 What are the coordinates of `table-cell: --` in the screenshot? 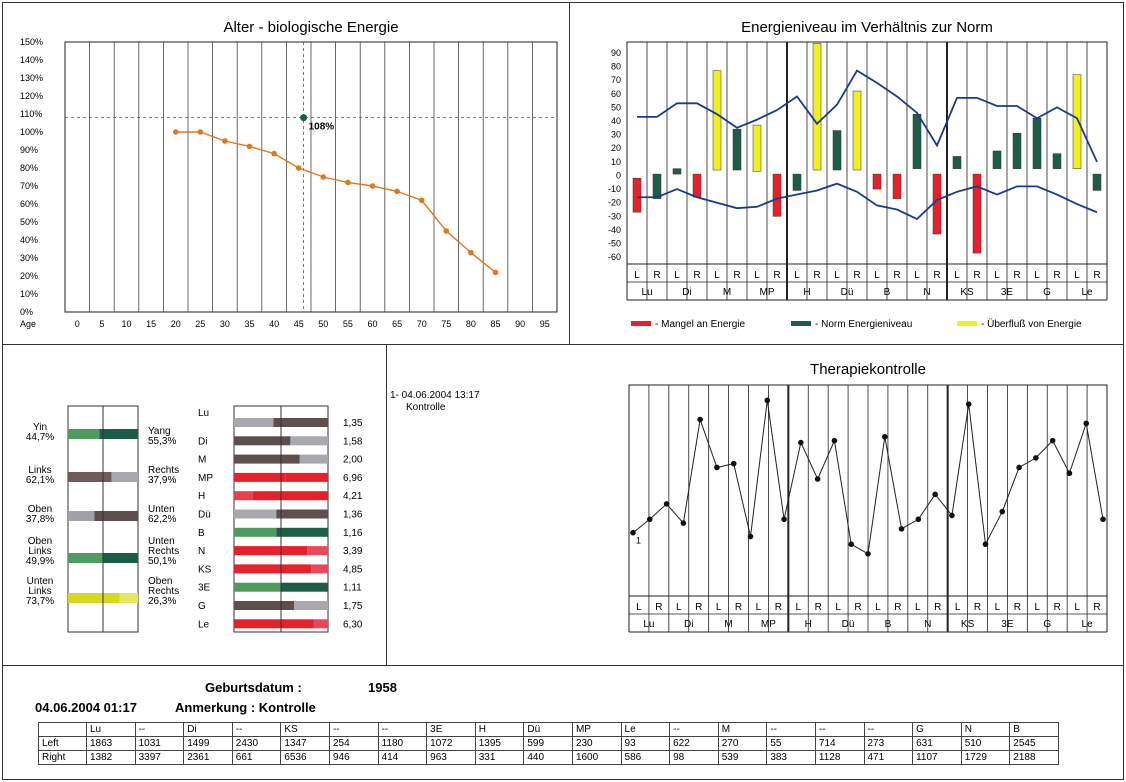 It's located at (256, 729).